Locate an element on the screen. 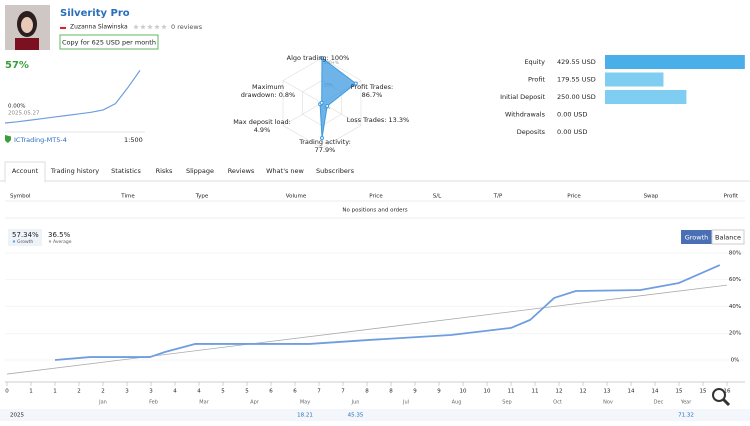  zoom-icon is located at coordinates (719, 395).